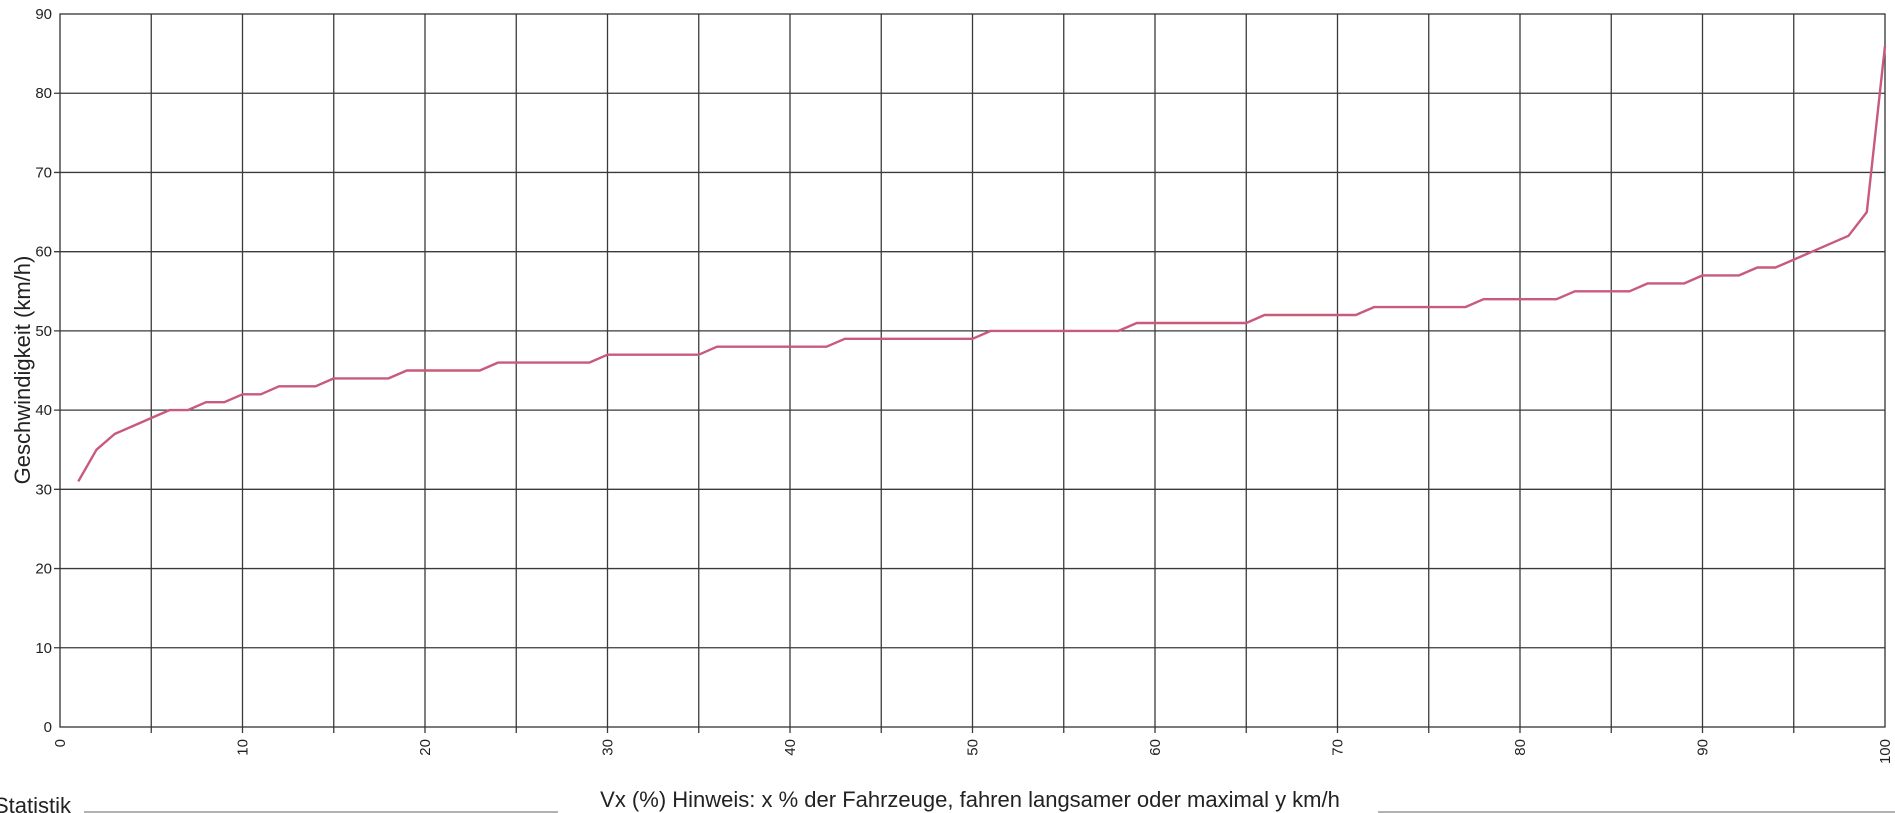 This screenshot has height=813, width=1895. What do you see at coordinates (43, 569) in the screenshot?
I see `y-tick-label-20: 20` at bounding box center [43, 569].